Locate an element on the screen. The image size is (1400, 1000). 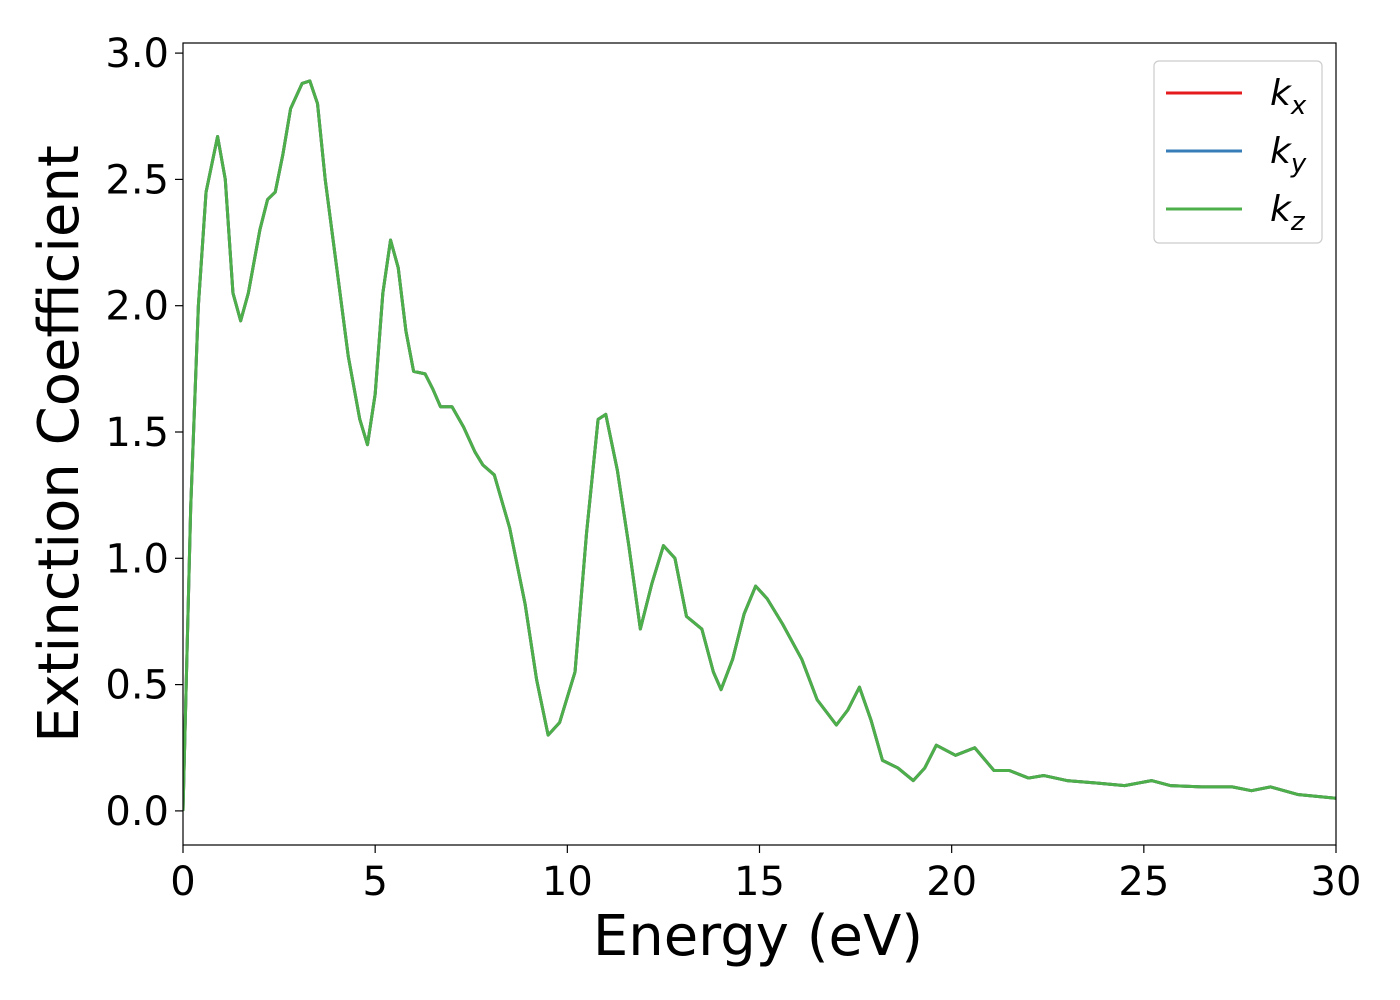
y-tick-label: 2.5 is located at coordinates (137, 180).